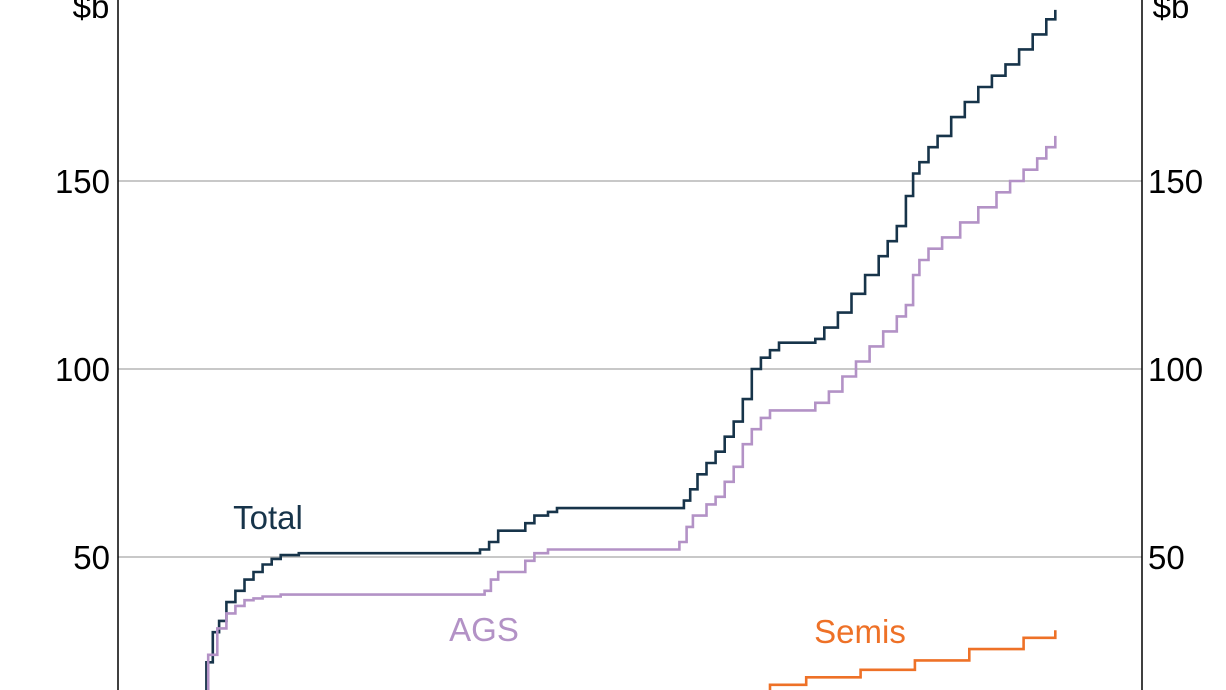 This screenshot has height=690, width=1226. Describe the element at coordinates (1171, 12) in the screenshot. I see `right-unit-label: $b` at that location.